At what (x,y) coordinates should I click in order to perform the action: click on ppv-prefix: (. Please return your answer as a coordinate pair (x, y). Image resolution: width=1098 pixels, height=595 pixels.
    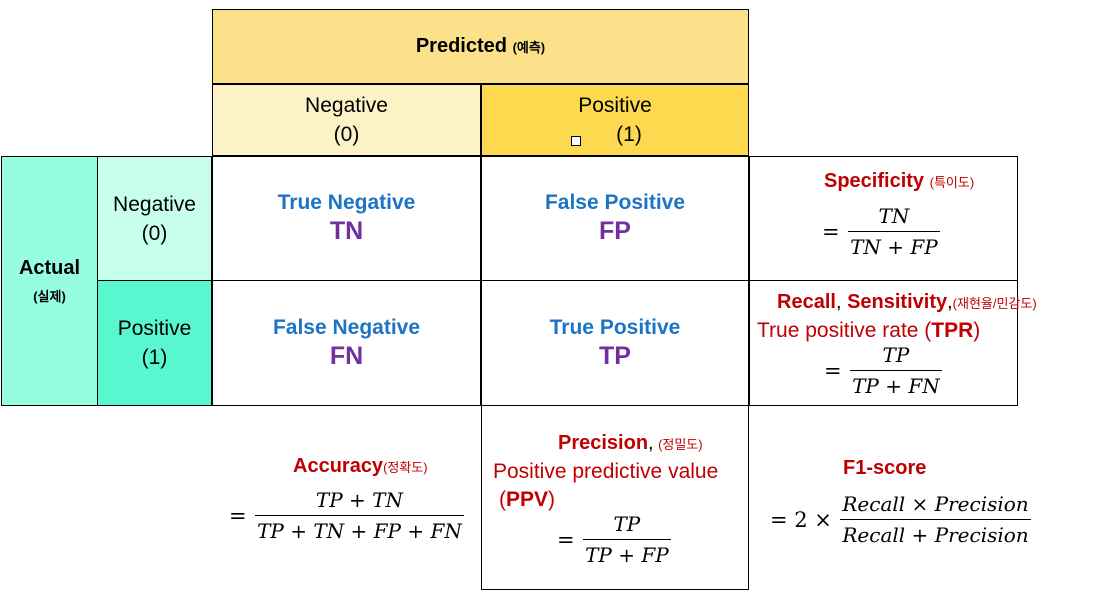
    Looking at the image, I should click on (502, 499).